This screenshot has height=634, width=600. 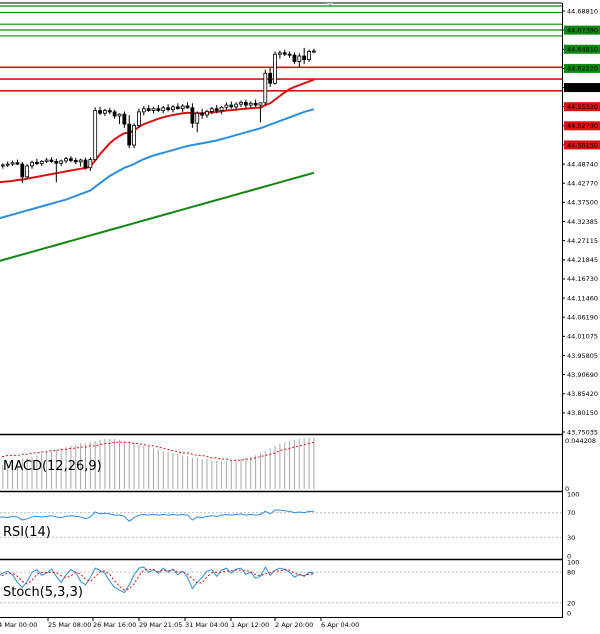 I want to click on rsi-tick-label: 100, so click(x=573, y=495).